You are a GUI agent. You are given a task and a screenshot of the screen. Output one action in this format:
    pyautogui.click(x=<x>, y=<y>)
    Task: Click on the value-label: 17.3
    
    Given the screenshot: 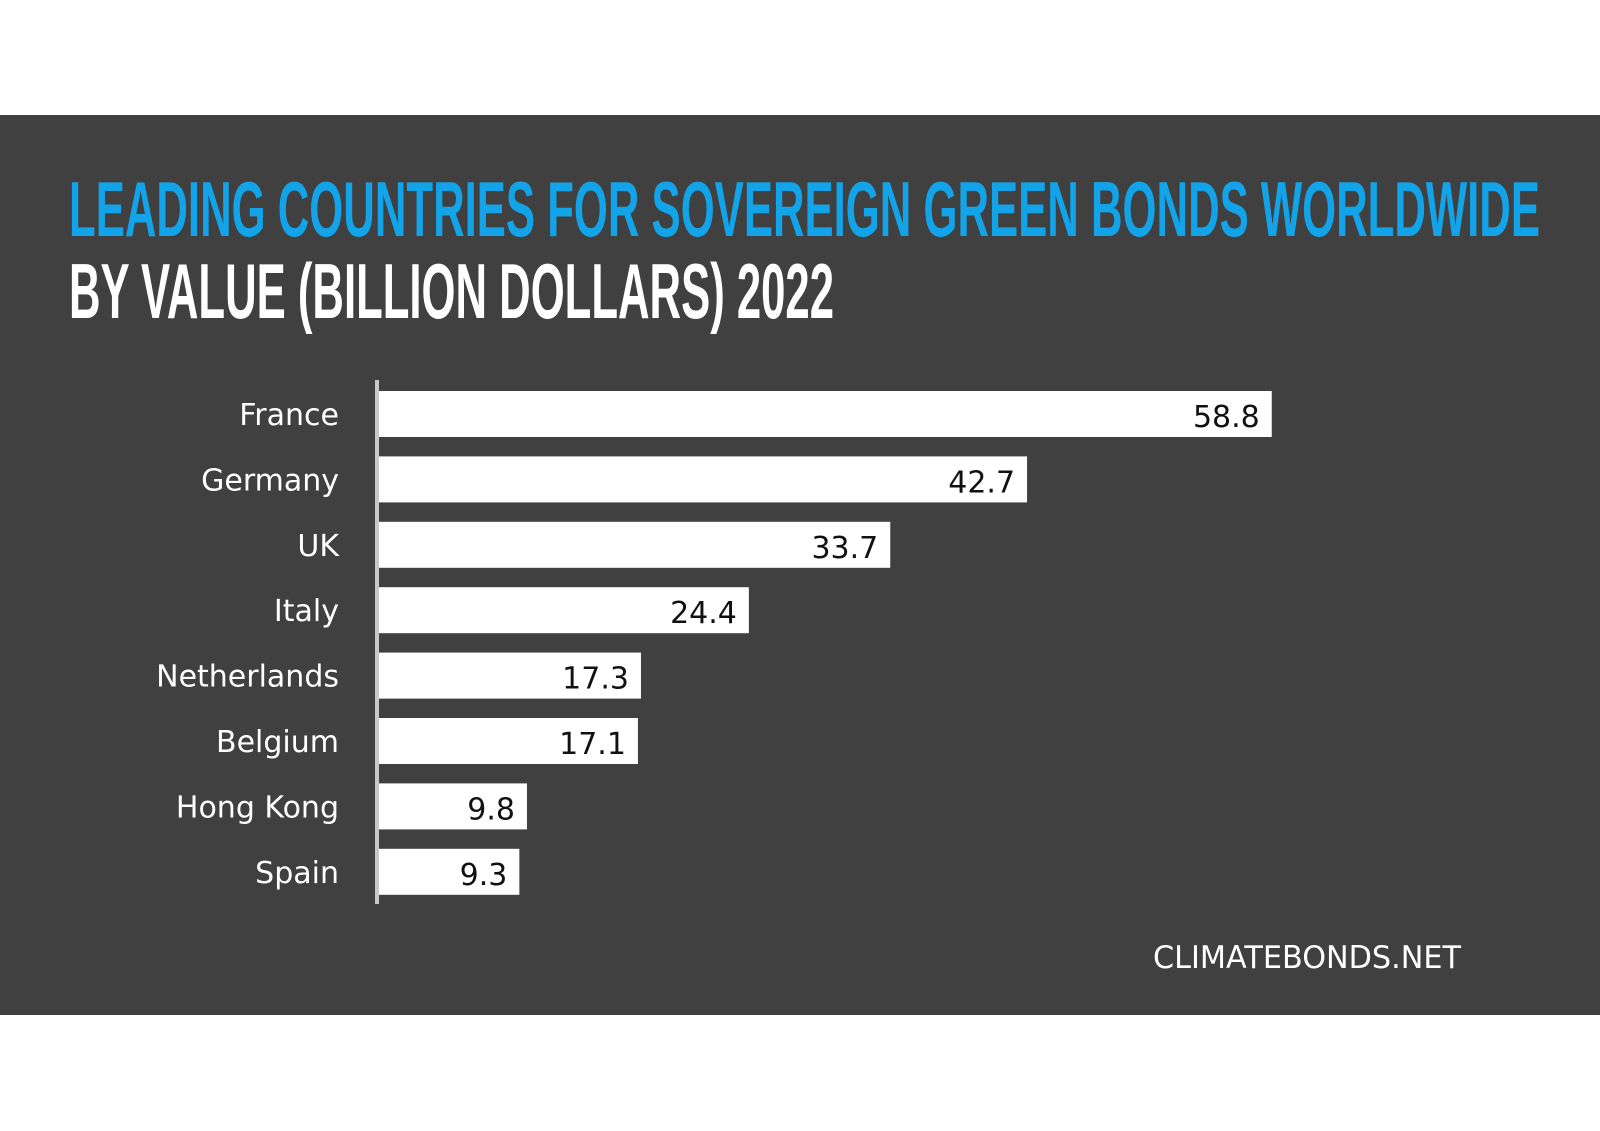 What is the action you would take?
    pyautogui.click(x=595, y=679)
    